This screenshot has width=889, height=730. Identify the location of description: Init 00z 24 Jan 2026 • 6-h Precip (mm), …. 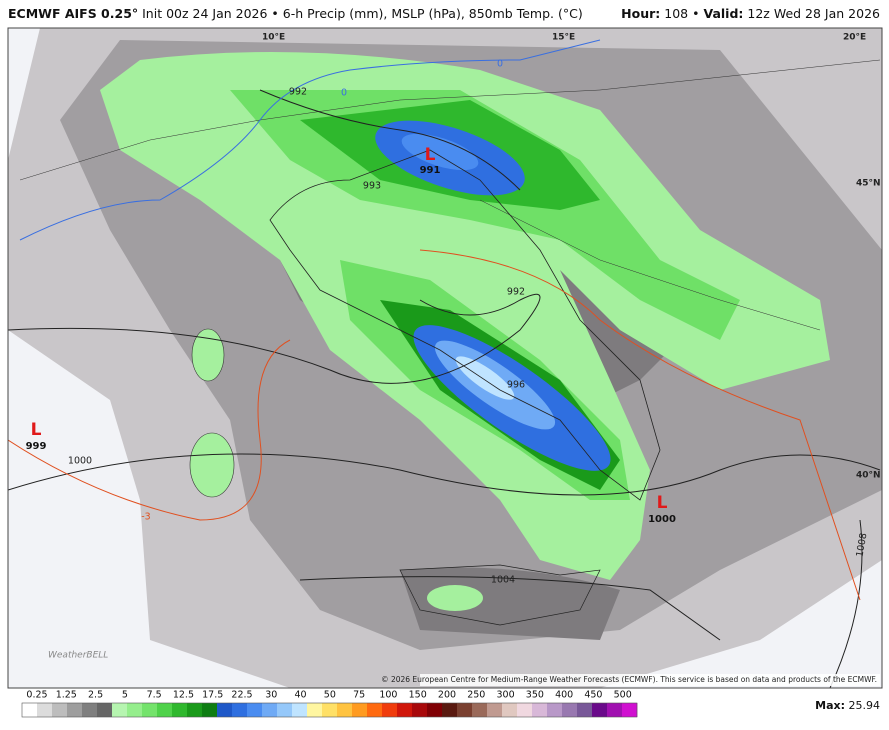
(362, 13).